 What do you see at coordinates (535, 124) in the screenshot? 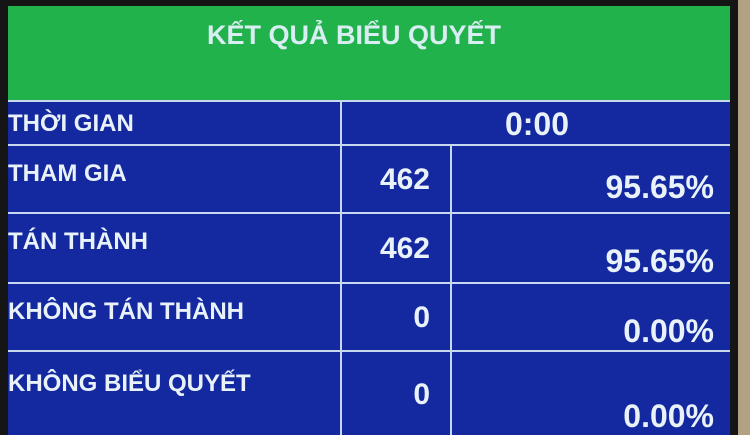
I see `time-value: 0:00` at bounding box center [535, 124].